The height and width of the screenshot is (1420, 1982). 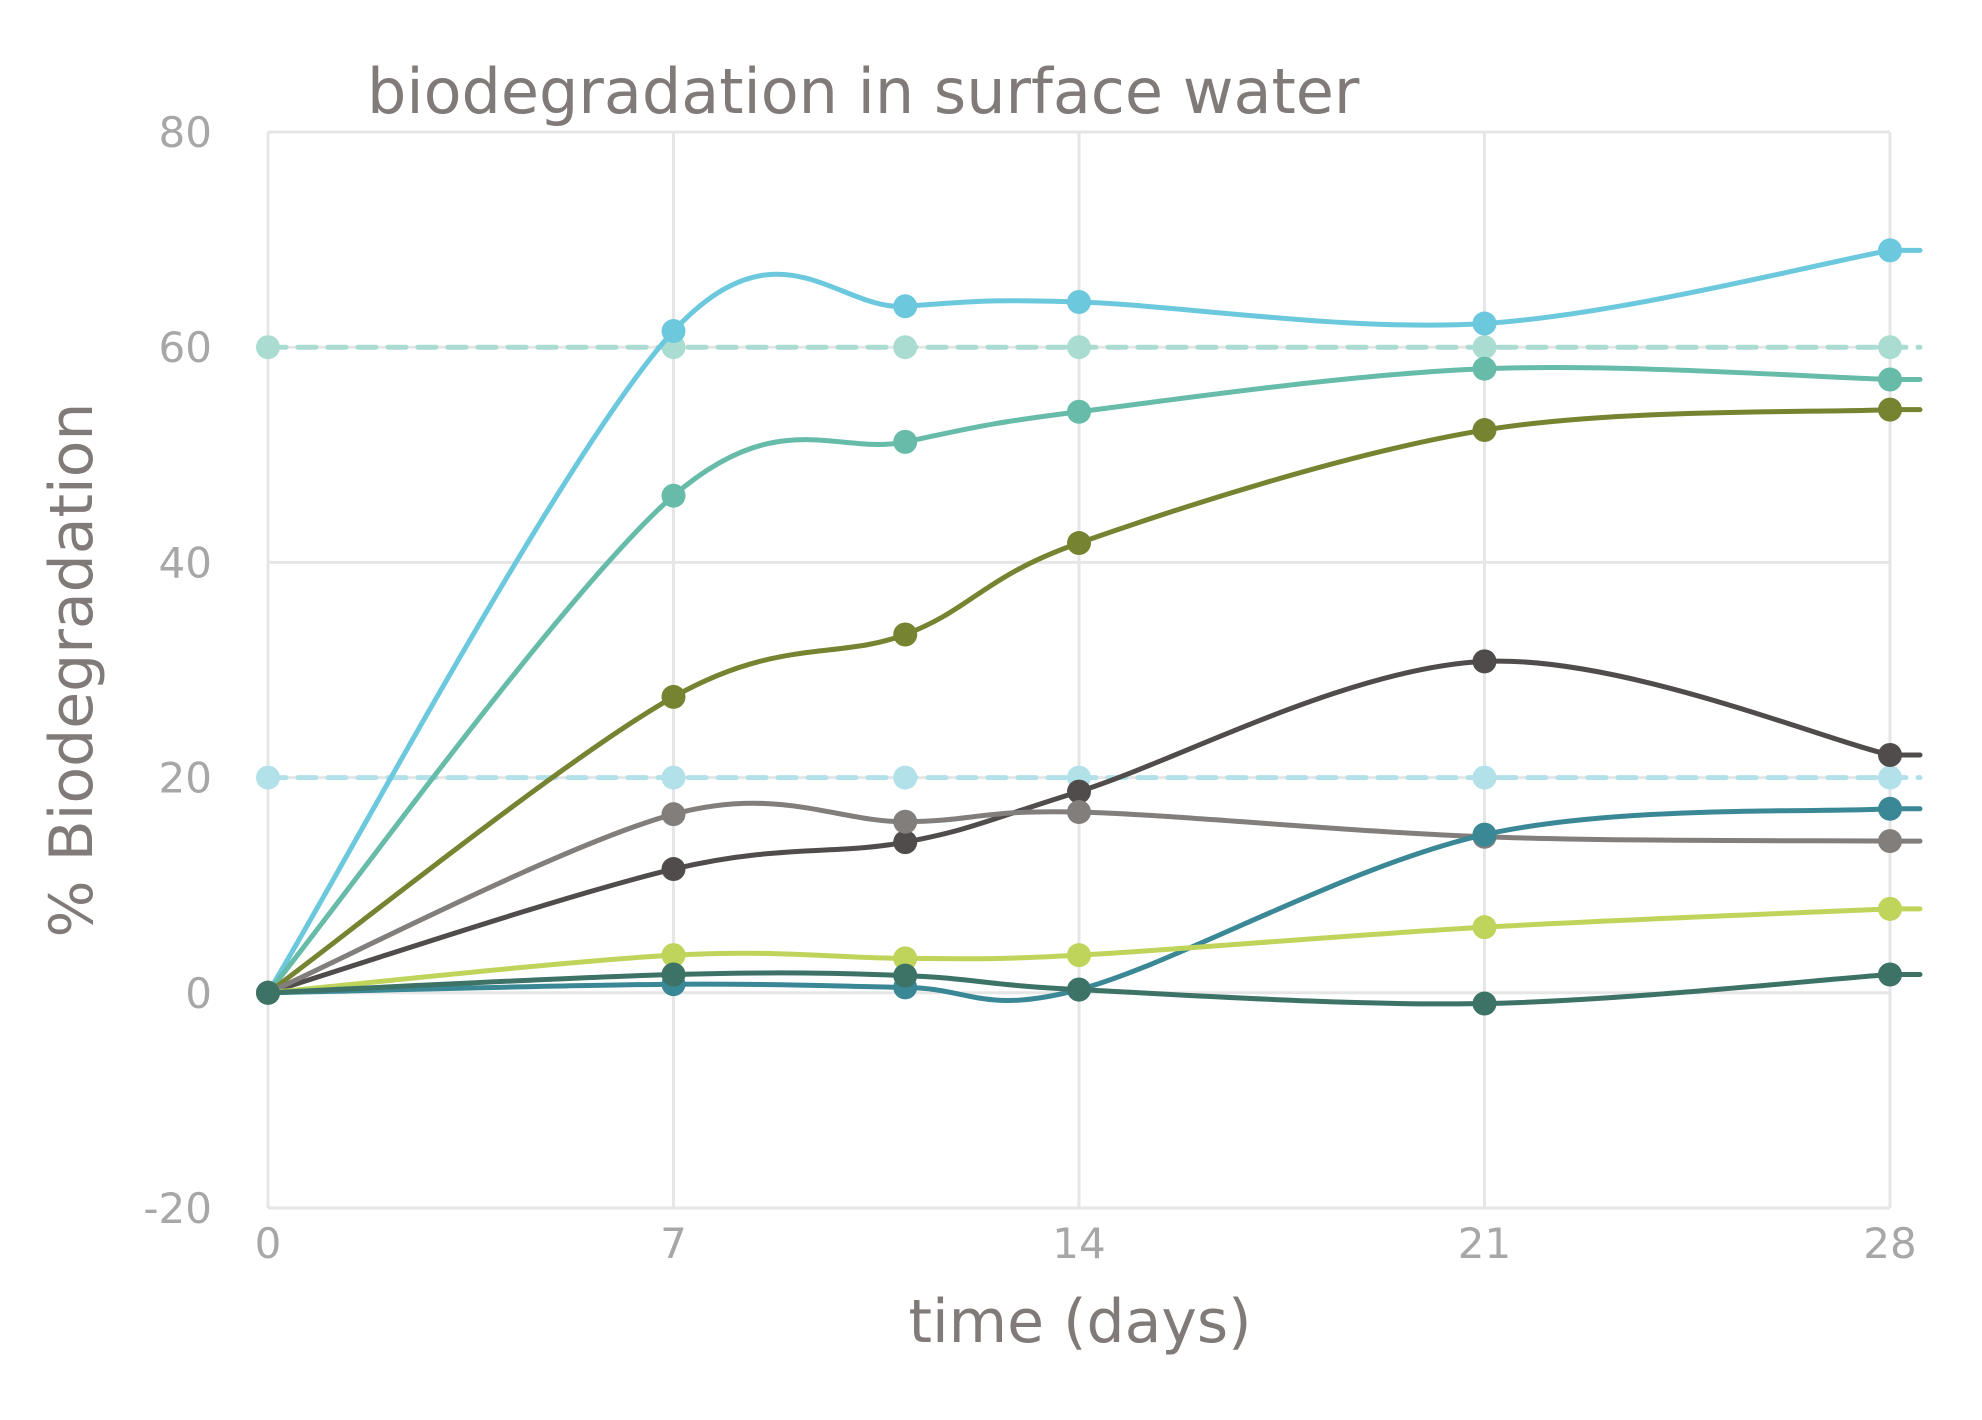 I want to click on x-tick-label: 14, so click(x=1078, y=1243).